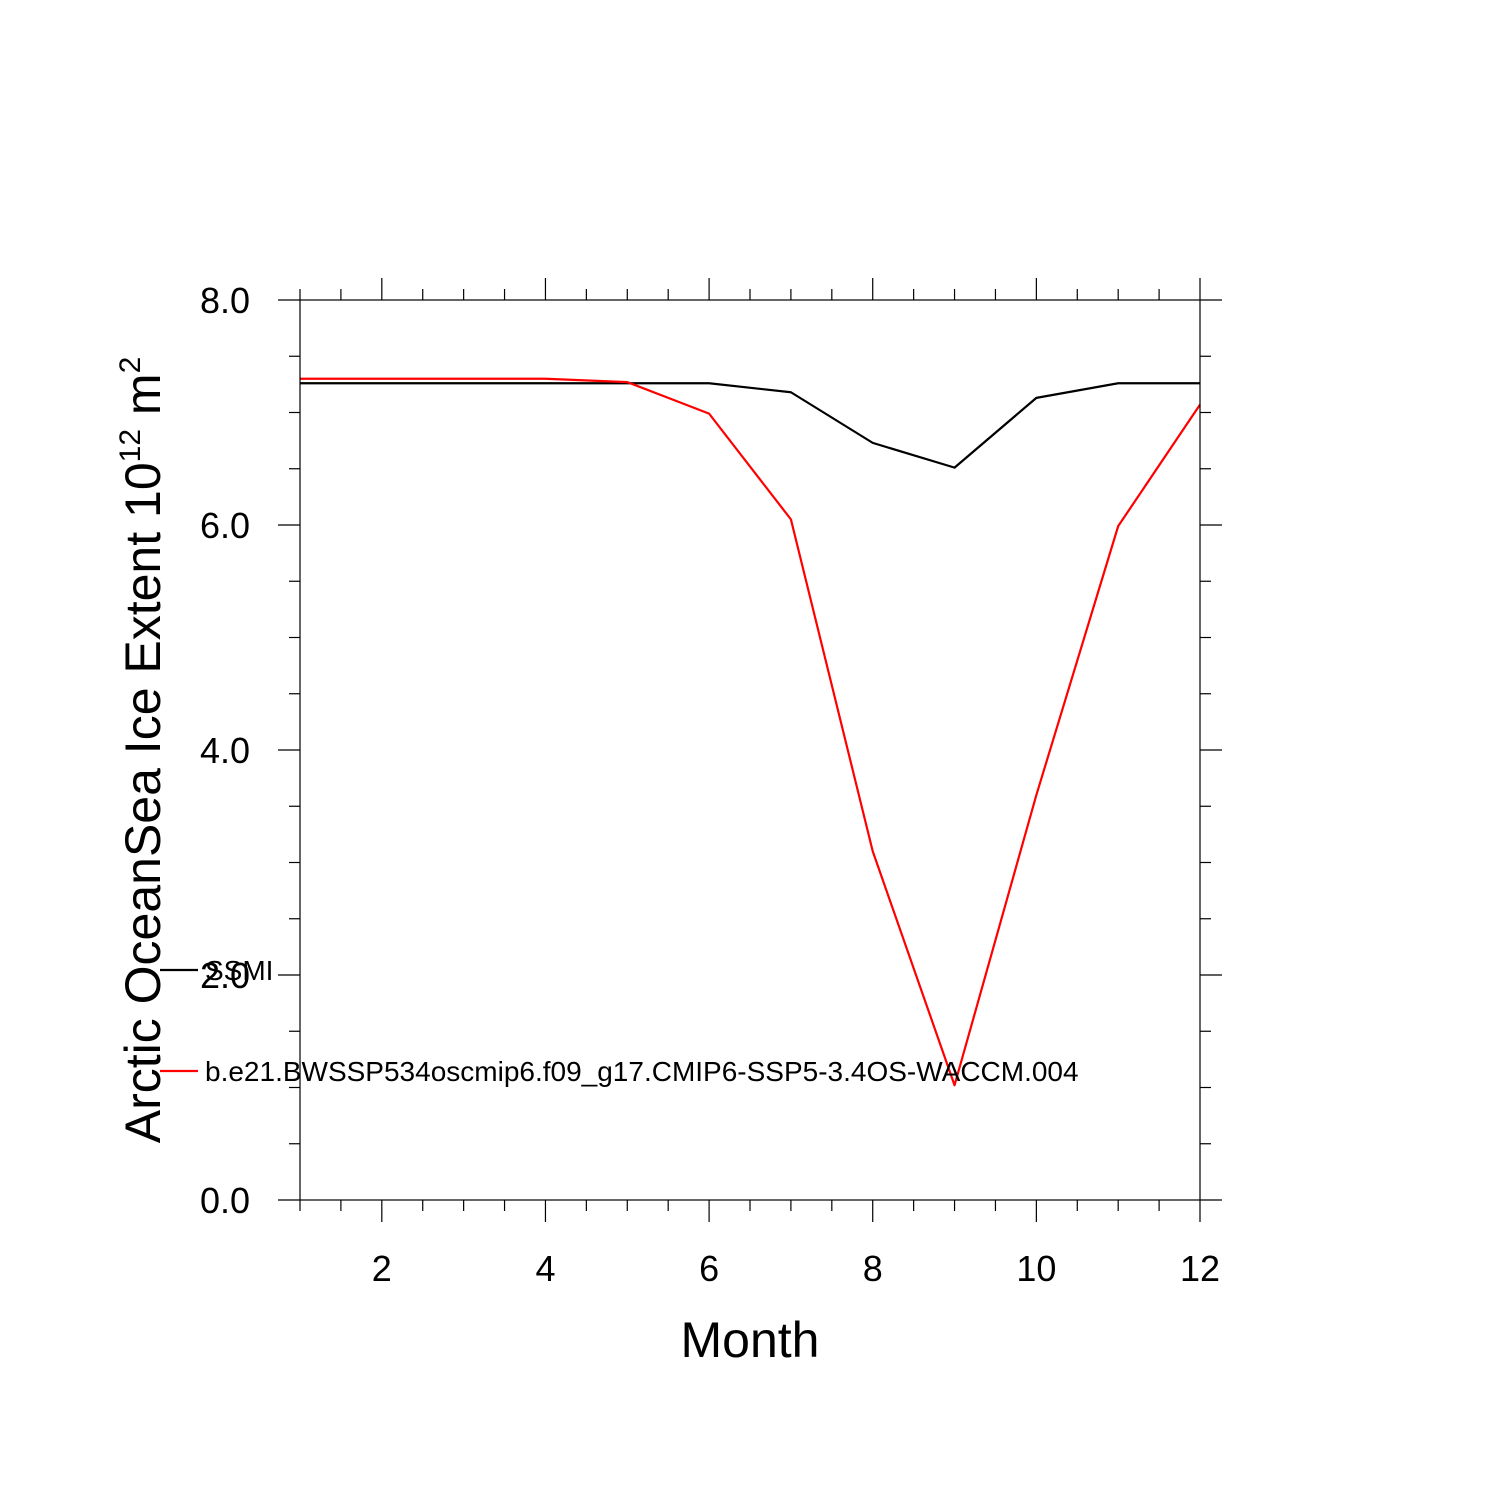  Describe the element at coordinates (225, 750) in the screenshot. I see `y-tick-label: 4.0` at that location.